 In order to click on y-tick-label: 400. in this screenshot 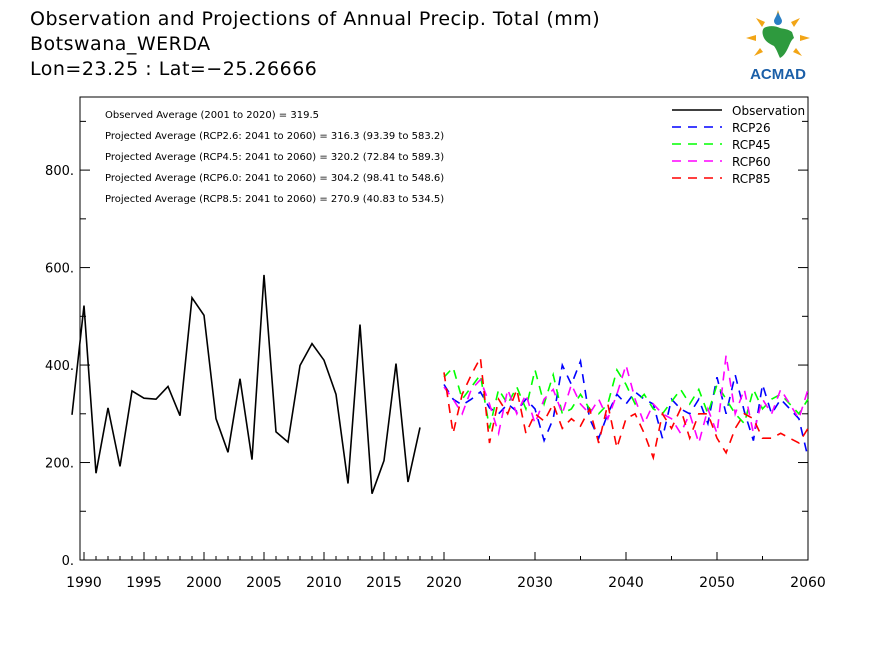, I will do `click(59, 366)`.